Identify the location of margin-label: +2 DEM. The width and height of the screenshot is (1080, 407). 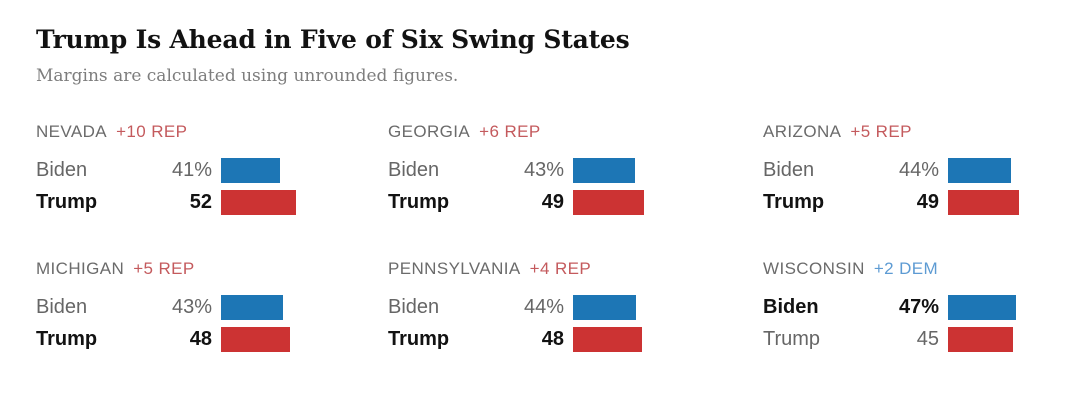
(906, 269).